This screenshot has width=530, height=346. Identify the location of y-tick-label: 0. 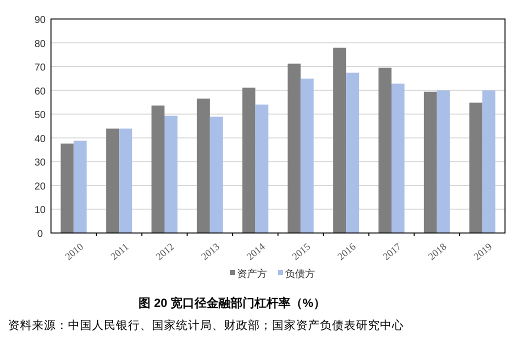
(40, 234).